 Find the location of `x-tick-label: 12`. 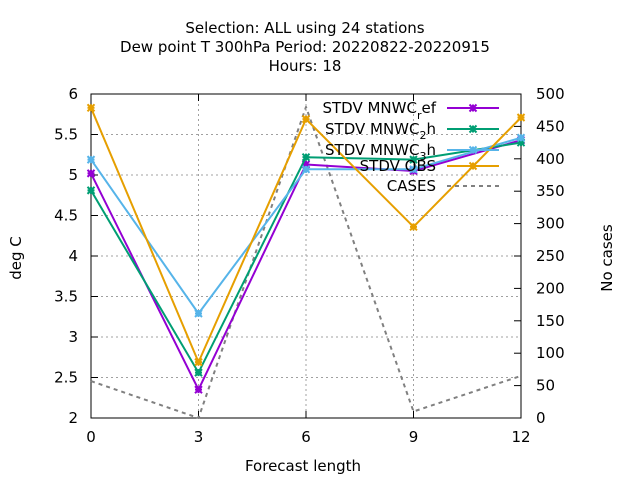

x-tick-label: 12 is located at coordinates (520, 437).